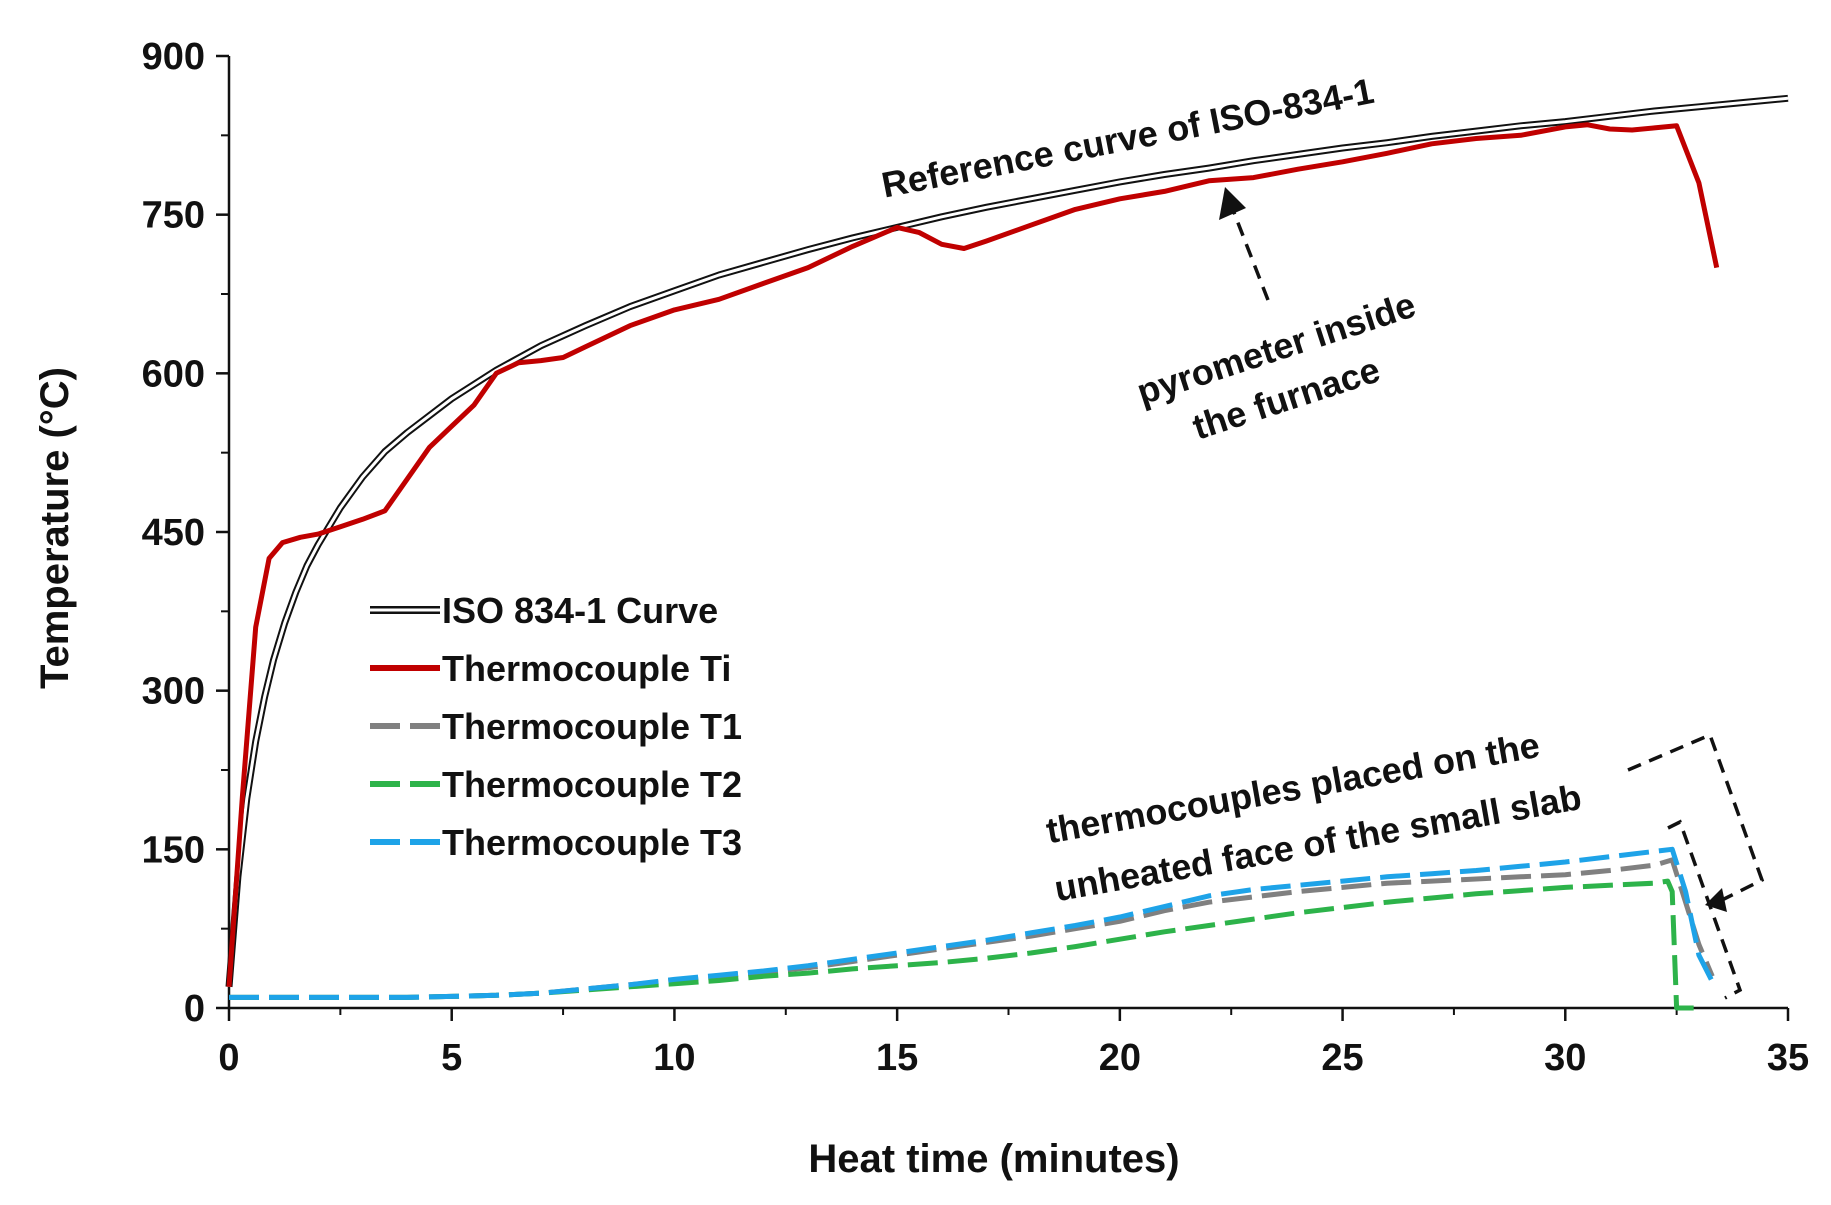 The image size is (1831, 1205). Describe the element at coordinates (55, 528) in the screenshot. I see `y-axis-title: Temperature (°C)` at that location.